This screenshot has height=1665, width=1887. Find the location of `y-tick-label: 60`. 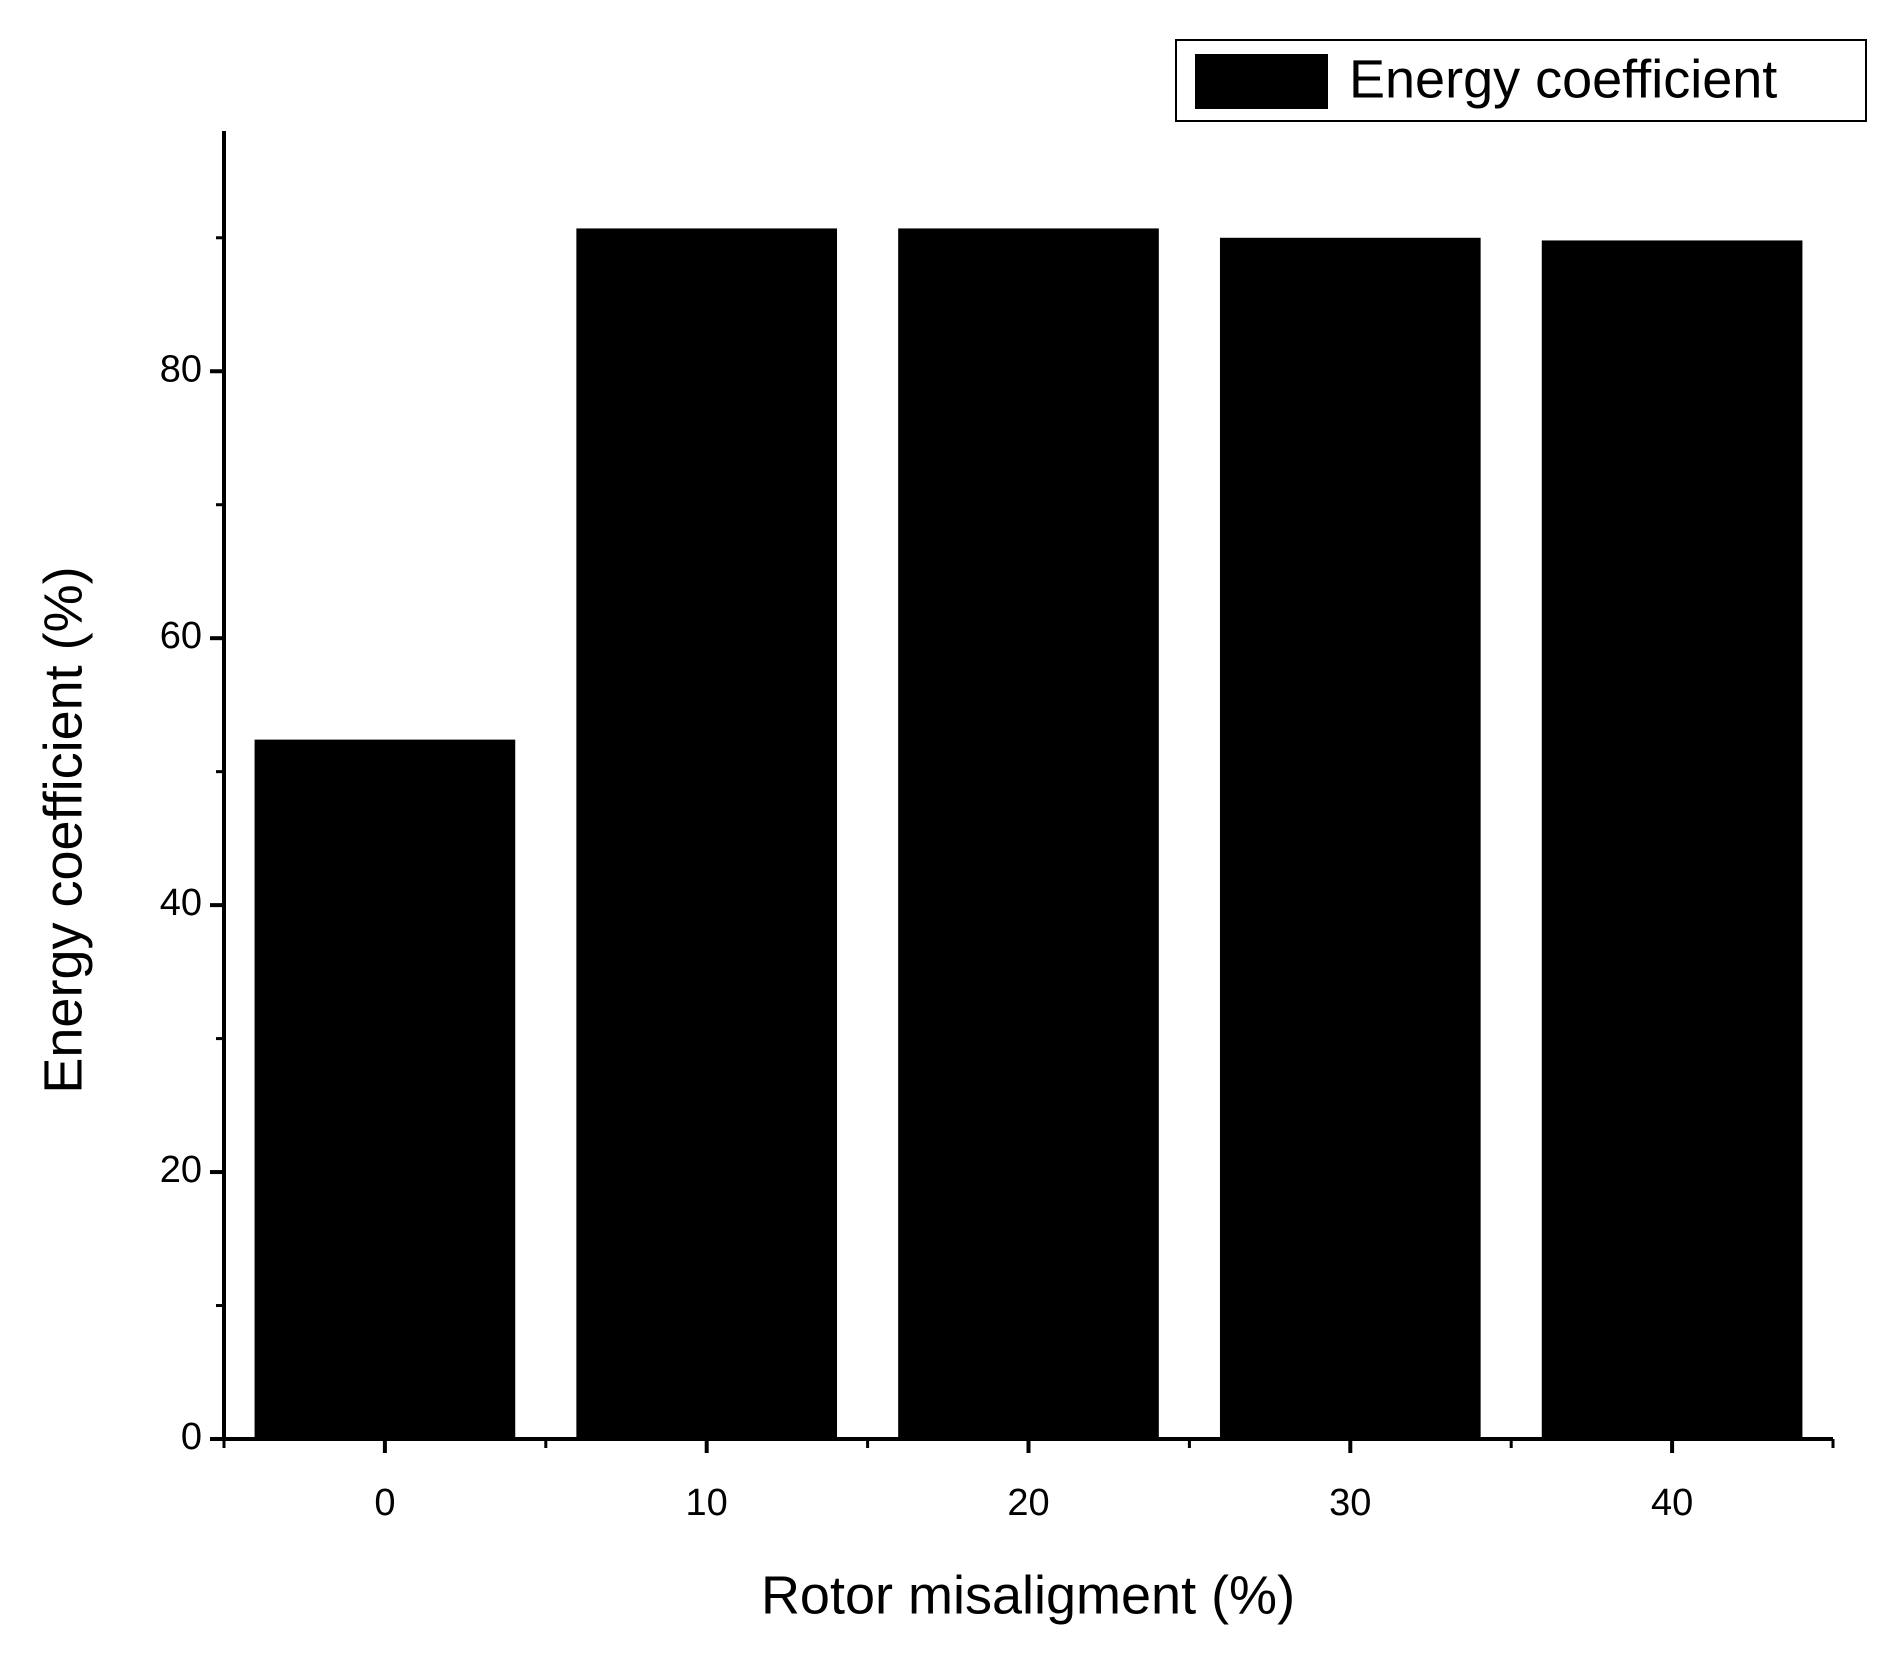

y-tick-label: 60 is located at coordinates (181, 636).